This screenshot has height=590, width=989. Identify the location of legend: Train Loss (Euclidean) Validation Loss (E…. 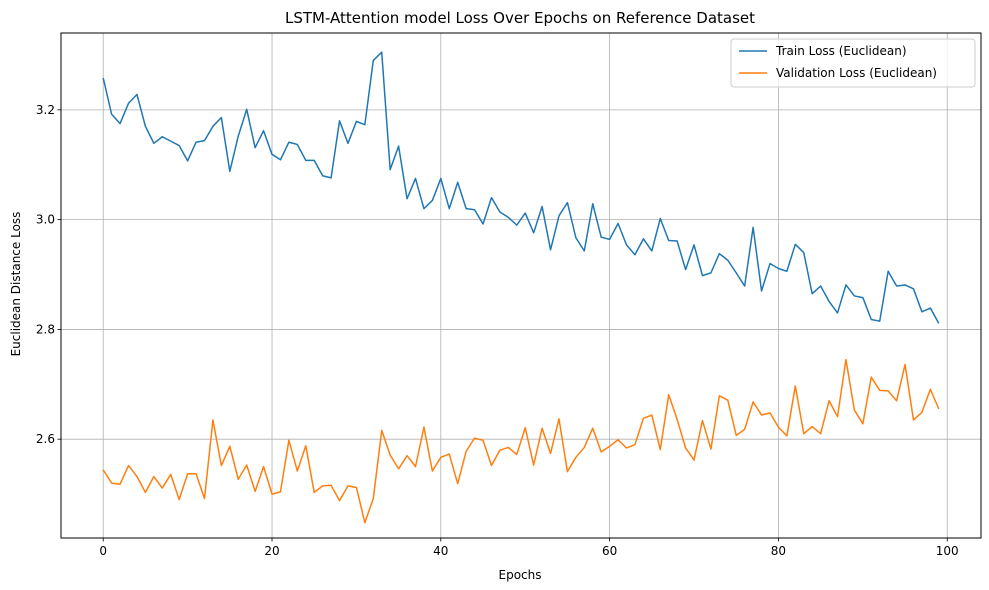
(853, 63).